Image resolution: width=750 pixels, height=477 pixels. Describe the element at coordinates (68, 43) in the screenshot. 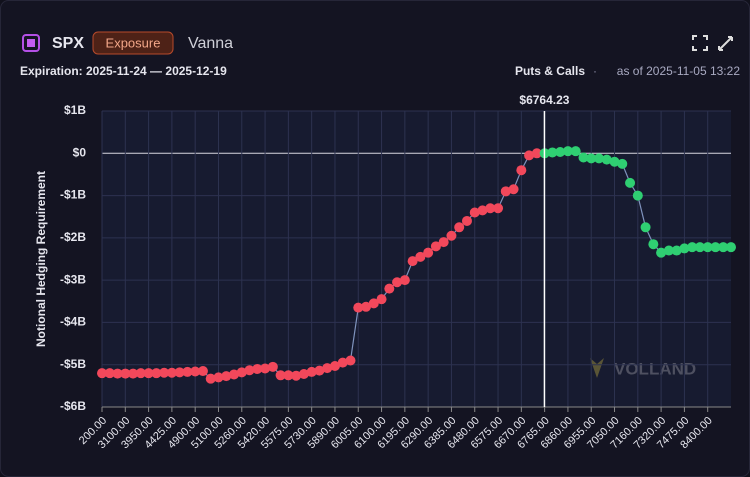

I see `symbol: SPX` at that location.